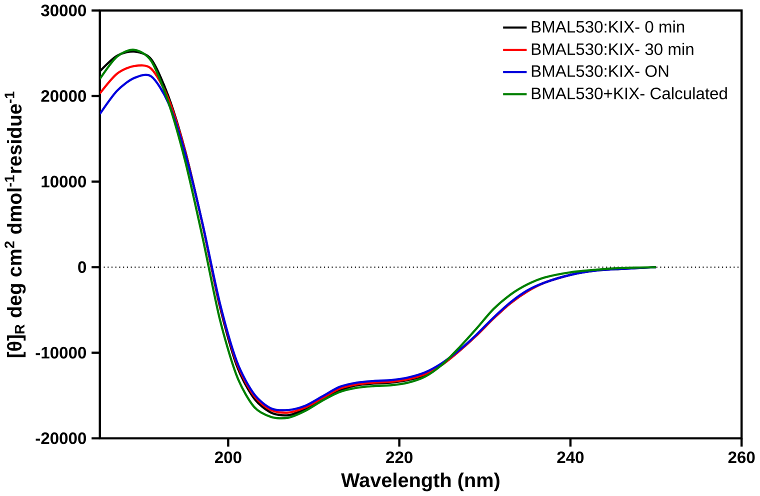 Image resolution: width=760 pixels, height=496 pixels. Describe the element at coordinates (63, 96) in the screenshot. I see `y-tick-label: 20000` at that location.